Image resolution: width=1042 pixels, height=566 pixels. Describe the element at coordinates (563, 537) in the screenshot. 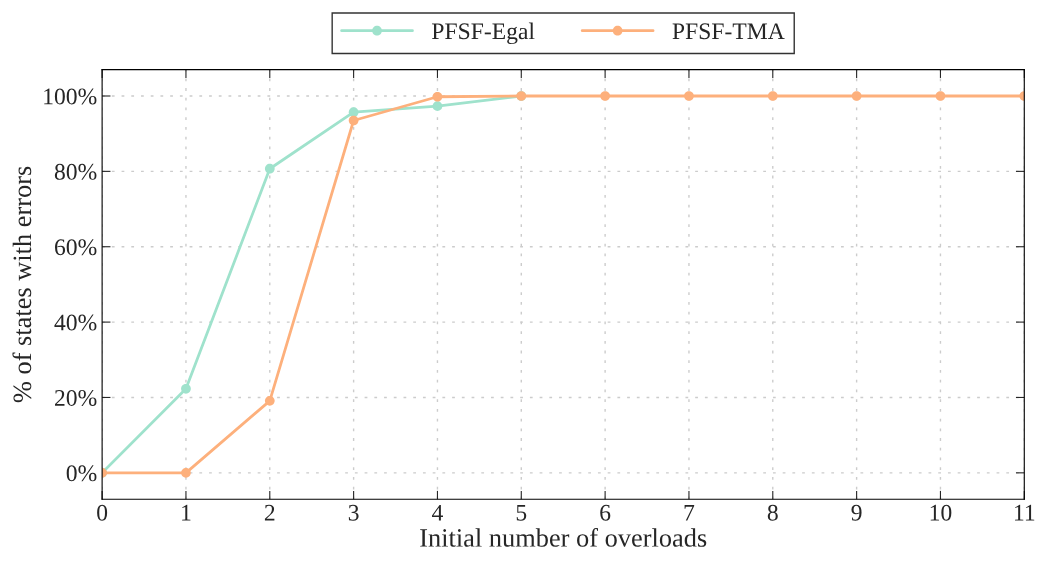

I see `x-axis-title: Initial number of overloads` at that location.